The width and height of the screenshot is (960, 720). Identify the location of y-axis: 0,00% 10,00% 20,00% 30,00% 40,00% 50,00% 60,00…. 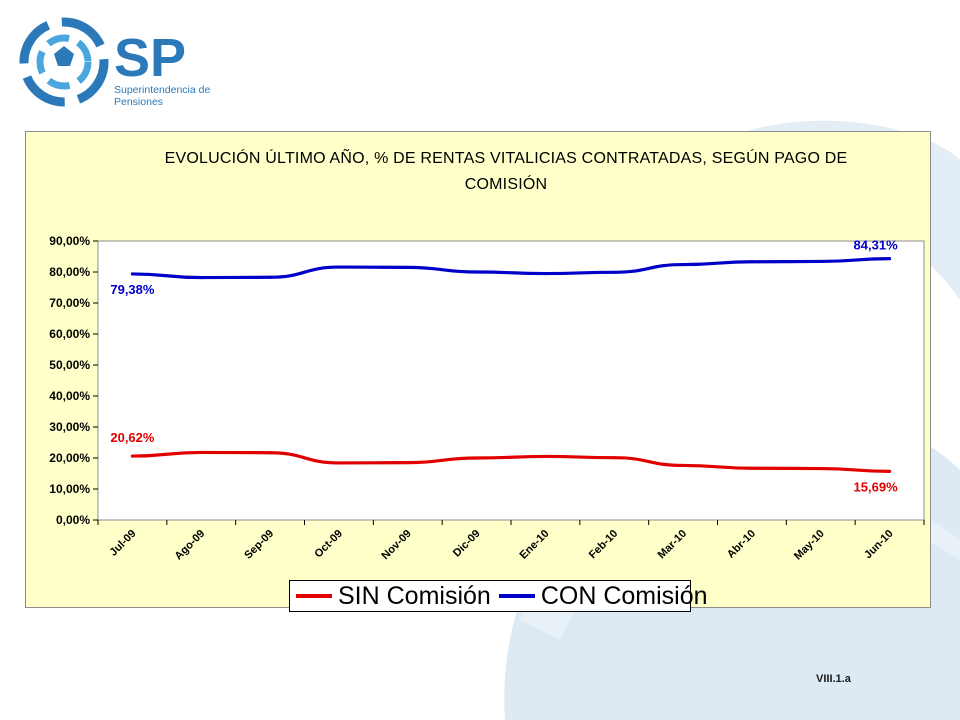
(73, 380).